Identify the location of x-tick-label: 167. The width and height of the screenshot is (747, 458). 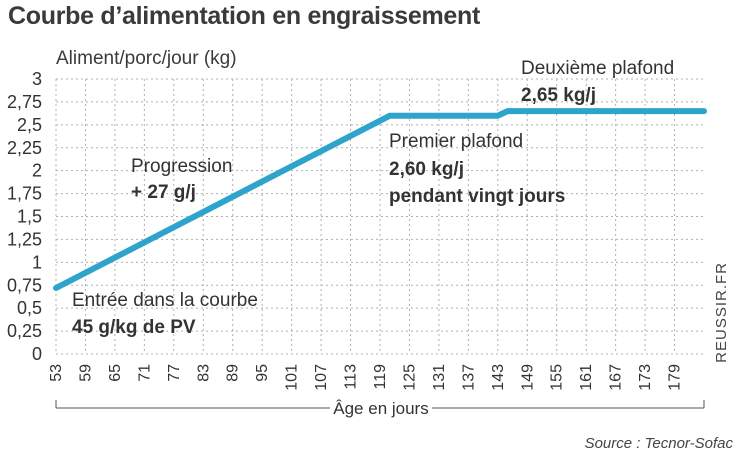
(616, 377).